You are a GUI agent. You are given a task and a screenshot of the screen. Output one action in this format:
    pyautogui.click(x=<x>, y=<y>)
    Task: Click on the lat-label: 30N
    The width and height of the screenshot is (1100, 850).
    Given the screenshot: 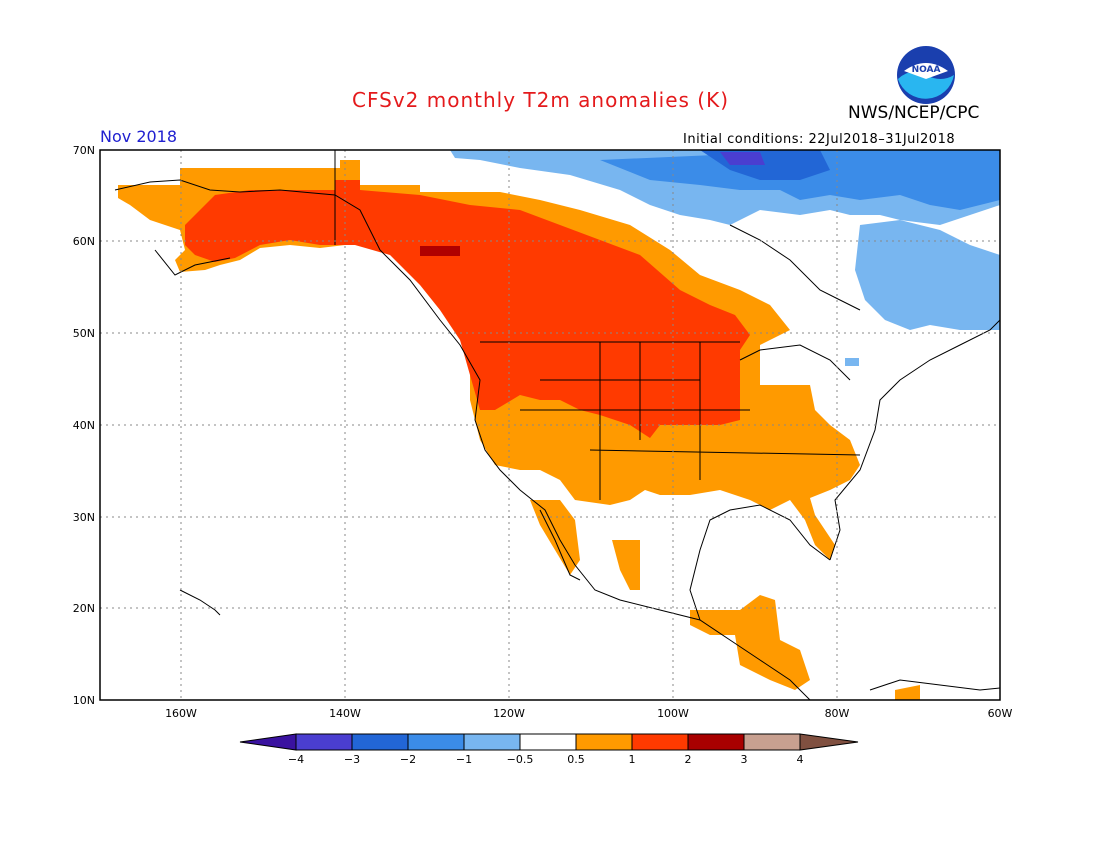 What is the action you would take?
    pyautogui.click(x=84, y=517)
    